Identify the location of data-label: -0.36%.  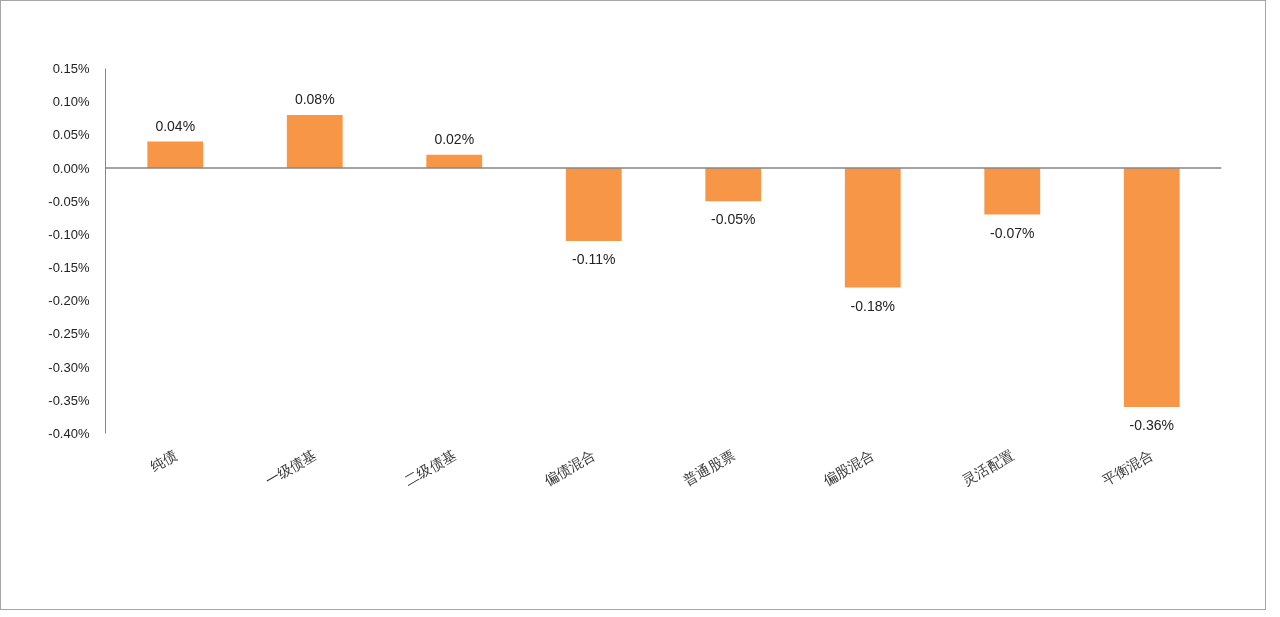
(1151, 424).